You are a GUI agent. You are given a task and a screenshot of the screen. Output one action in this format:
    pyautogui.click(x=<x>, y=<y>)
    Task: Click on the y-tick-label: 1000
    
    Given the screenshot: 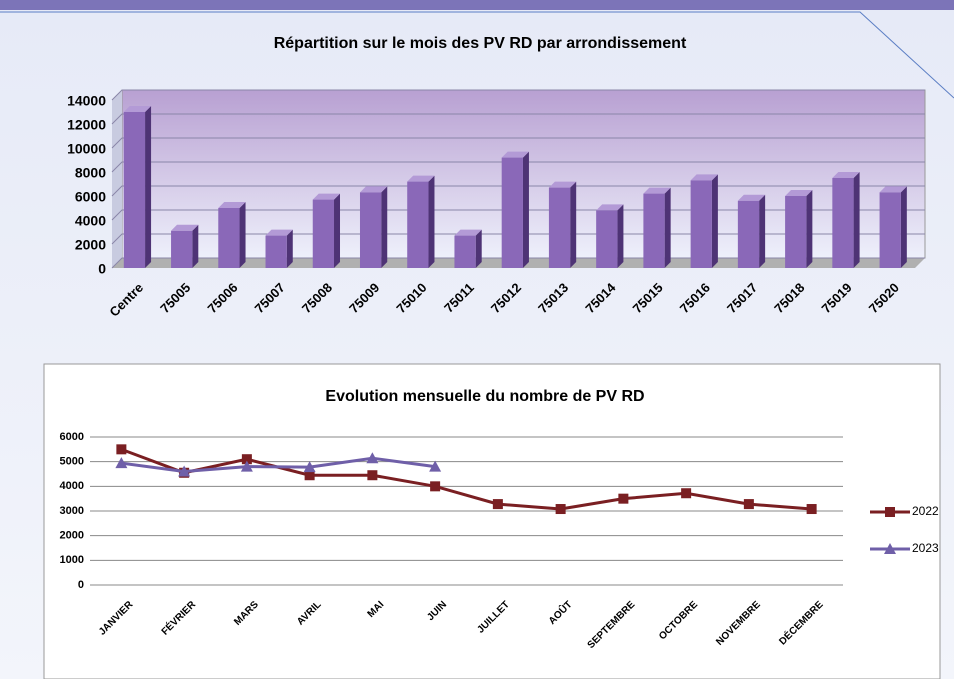 What is the action you would take?
    pyautogui.click(x=72, y=560)
    